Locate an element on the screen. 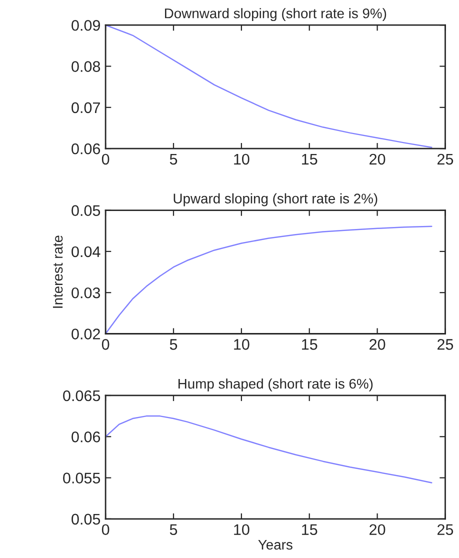 The height and width of the screenshot is (558, 459). y-tick-label: 0.08 is located at coordinates (86, 66).